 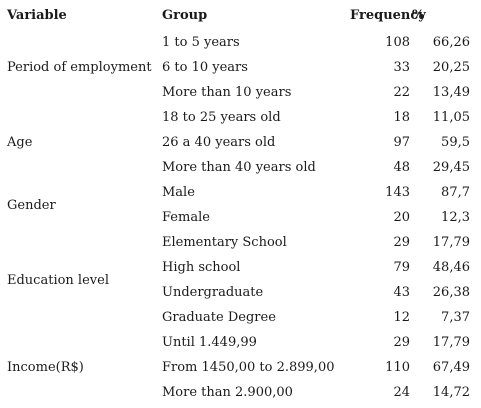 What do you see at coordinates (178, 192) in the screenshot?
I see `group-cell: Male` at bounding box center [178, 192].